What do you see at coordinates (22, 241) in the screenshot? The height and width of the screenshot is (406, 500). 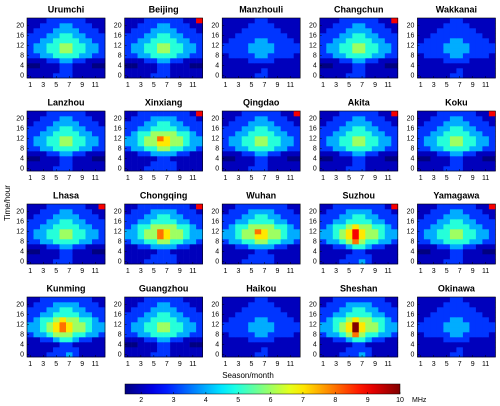 I see `y-tick-label: 8` at bounding box center [22, 241].